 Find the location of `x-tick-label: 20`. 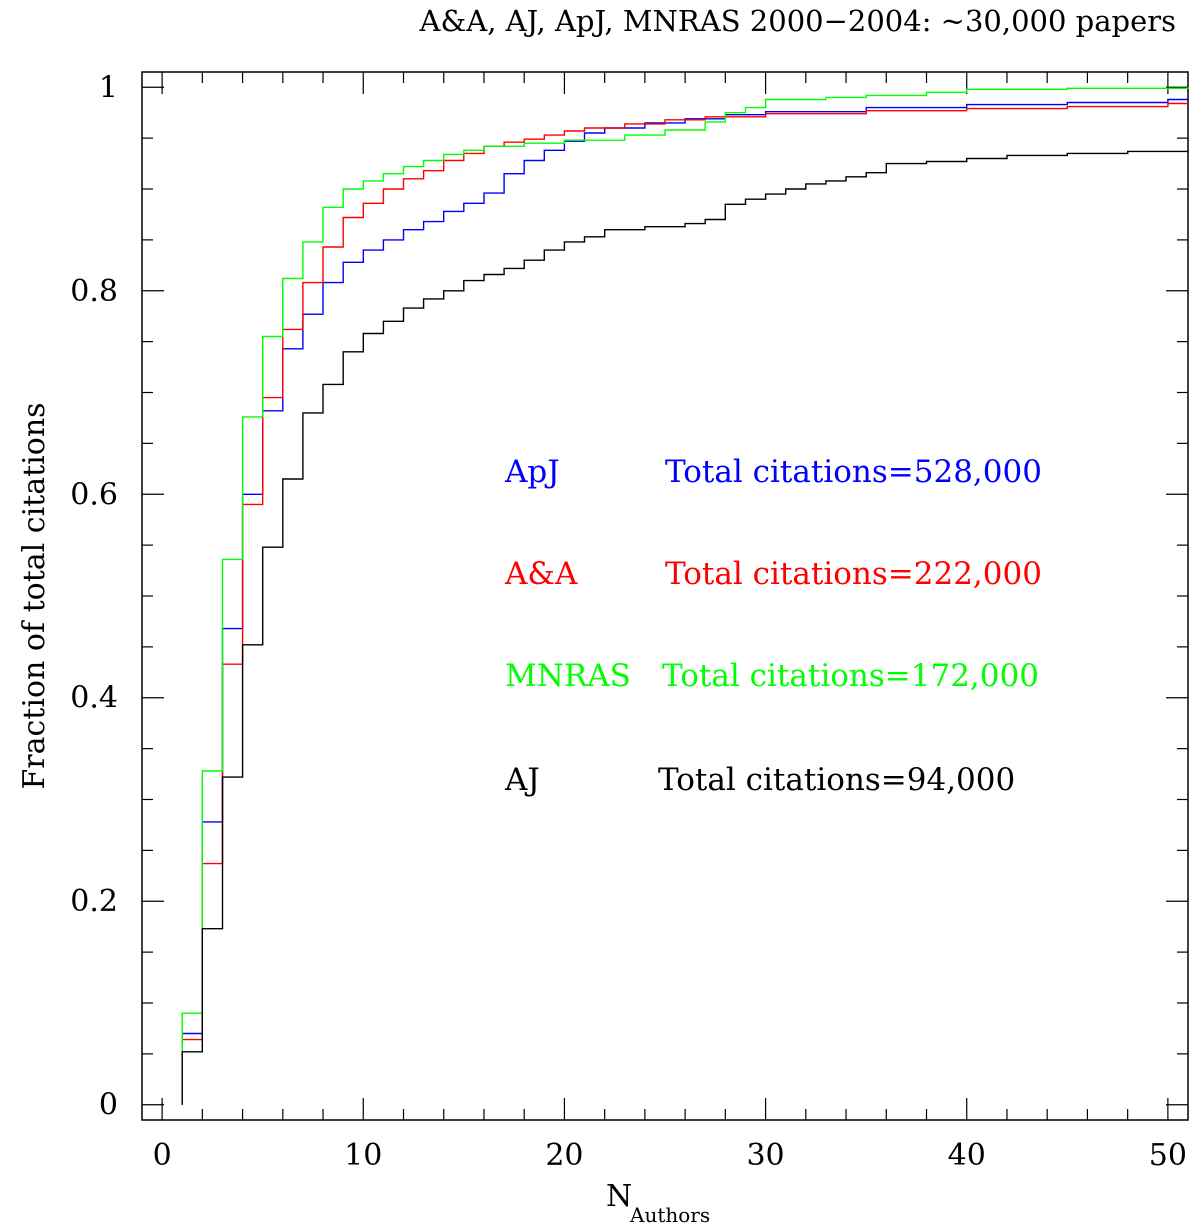

x-tick-label: 20 is located at coordinates (564, 1155).